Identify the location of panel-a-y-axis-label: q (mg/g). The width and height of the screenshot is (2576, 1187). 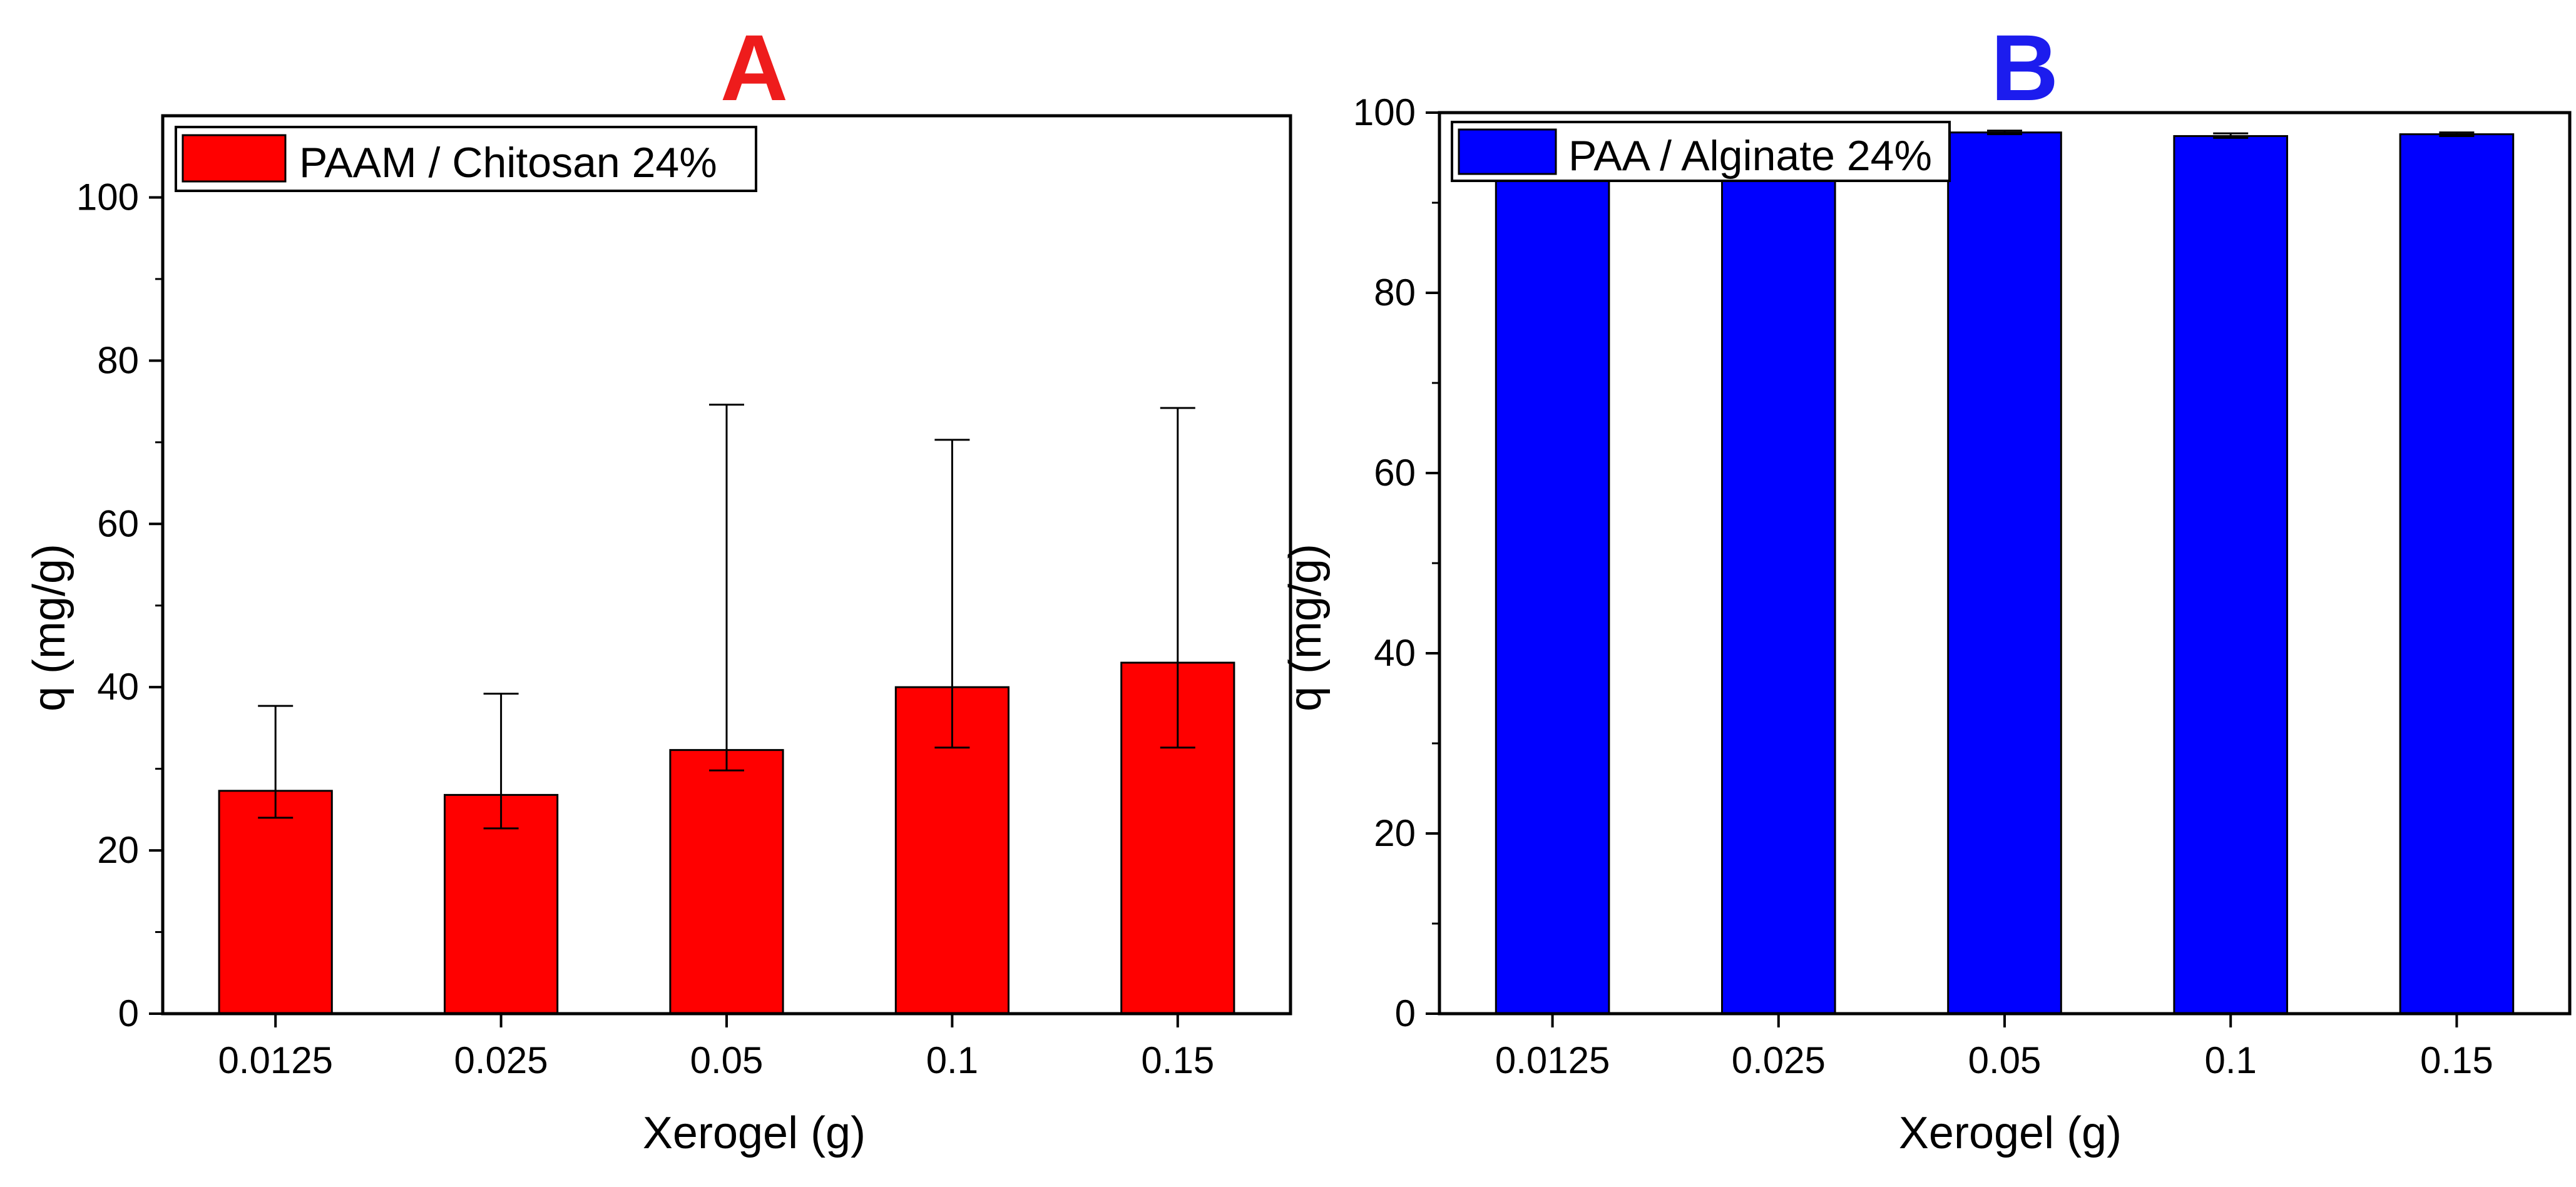
(49, 627).